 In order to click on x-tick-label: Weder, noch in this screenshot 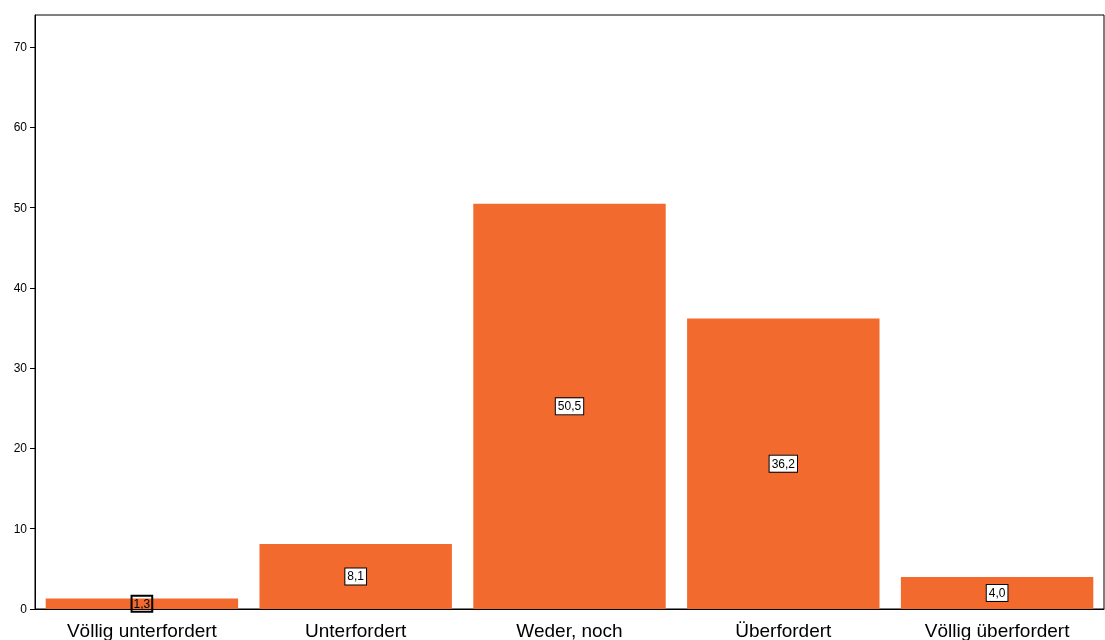, I will do `click(569, 630)`.